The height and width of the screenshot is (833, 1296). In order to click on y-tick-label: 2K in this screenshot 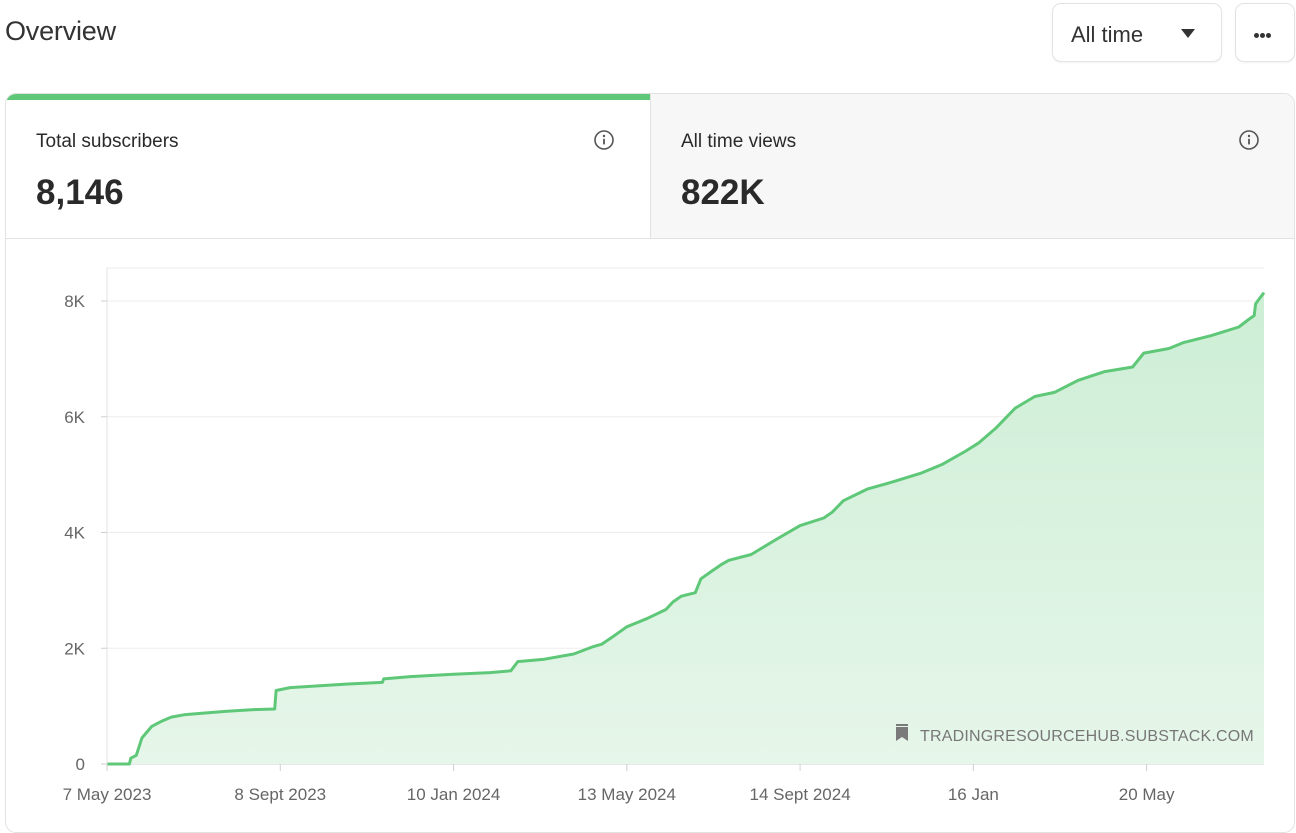, I will do `click(74, 648)`.